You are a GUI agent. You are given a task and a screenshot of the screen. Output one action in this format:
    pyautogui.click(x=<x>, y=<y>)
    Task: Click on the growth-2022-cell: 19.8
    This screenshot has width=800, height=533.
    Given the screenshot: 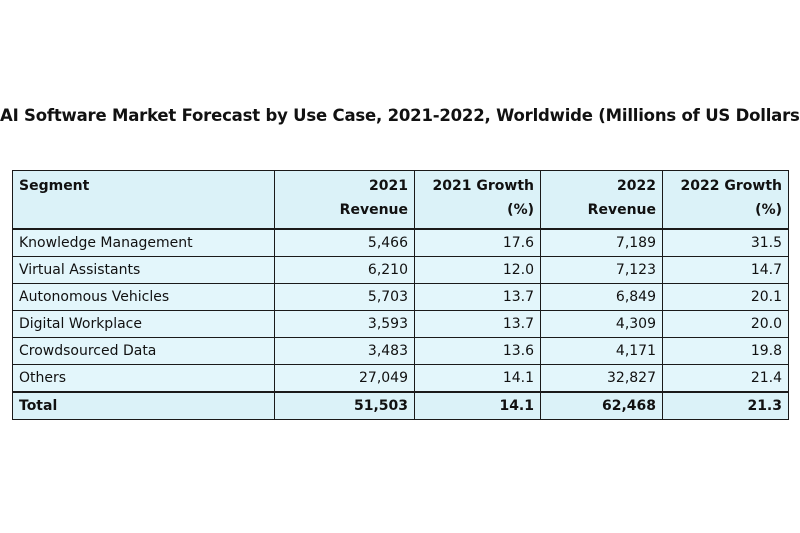 What is the action you would take?
    pyautogui.click(x=725, y=351)
    